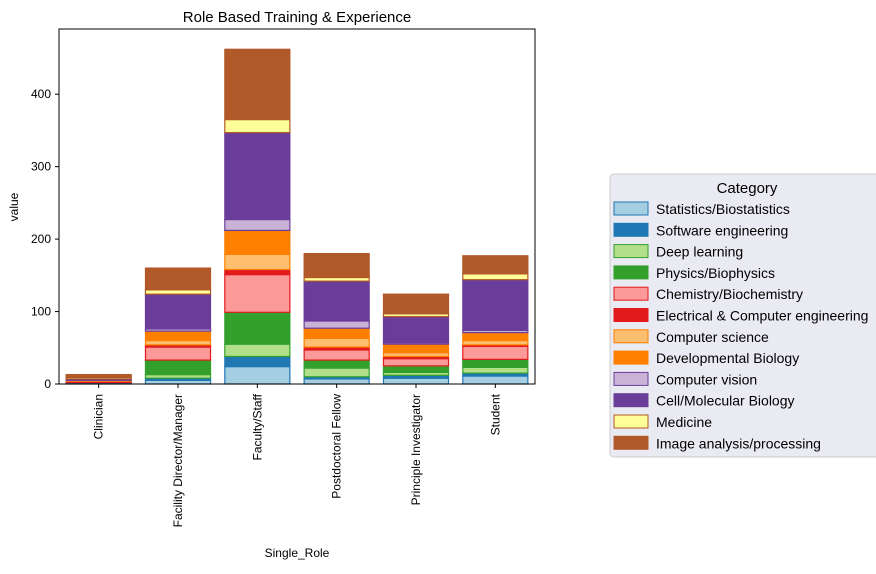 The height and width of the screenshot is (574, 876). I want to click on legend-label: Medicine, so click(684, 422).